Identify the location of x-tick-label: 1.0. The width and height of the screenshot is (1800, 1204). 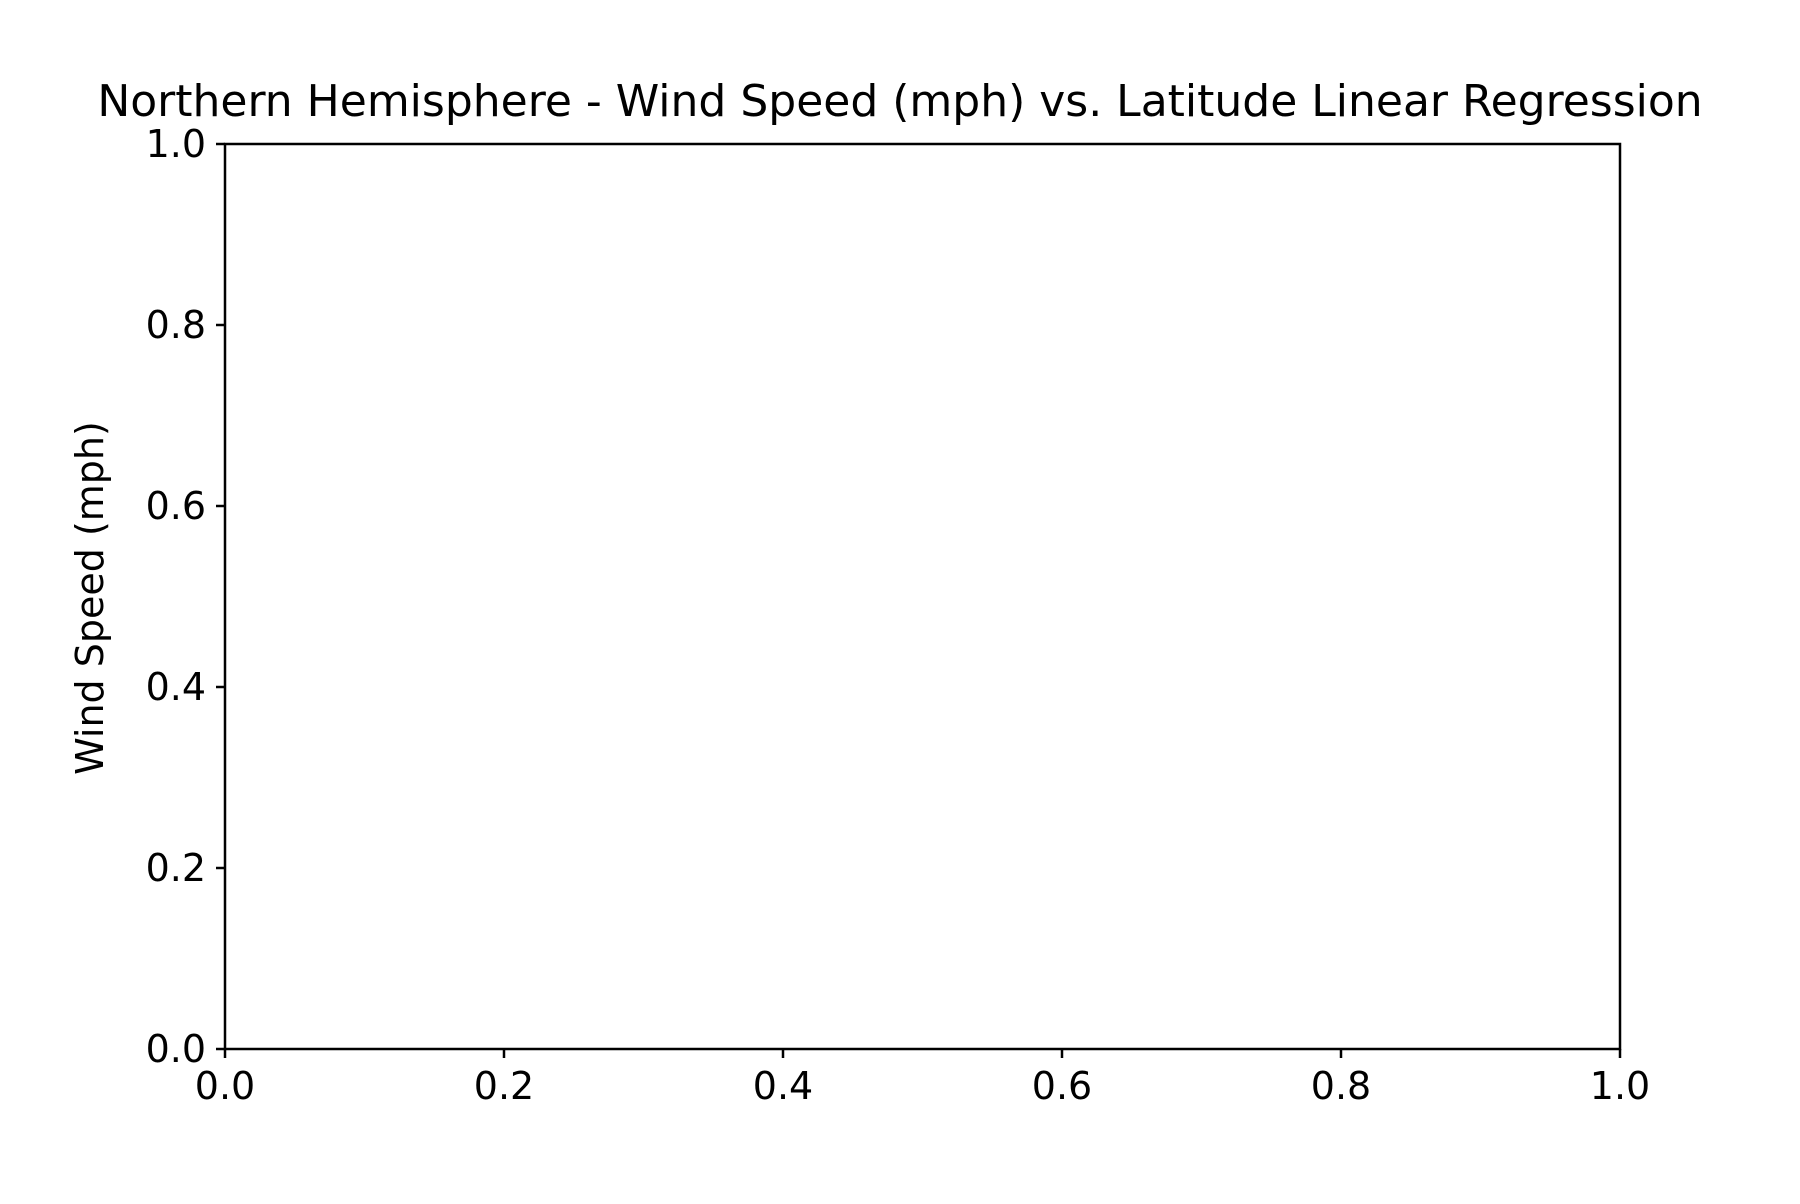
(1620, 1086).